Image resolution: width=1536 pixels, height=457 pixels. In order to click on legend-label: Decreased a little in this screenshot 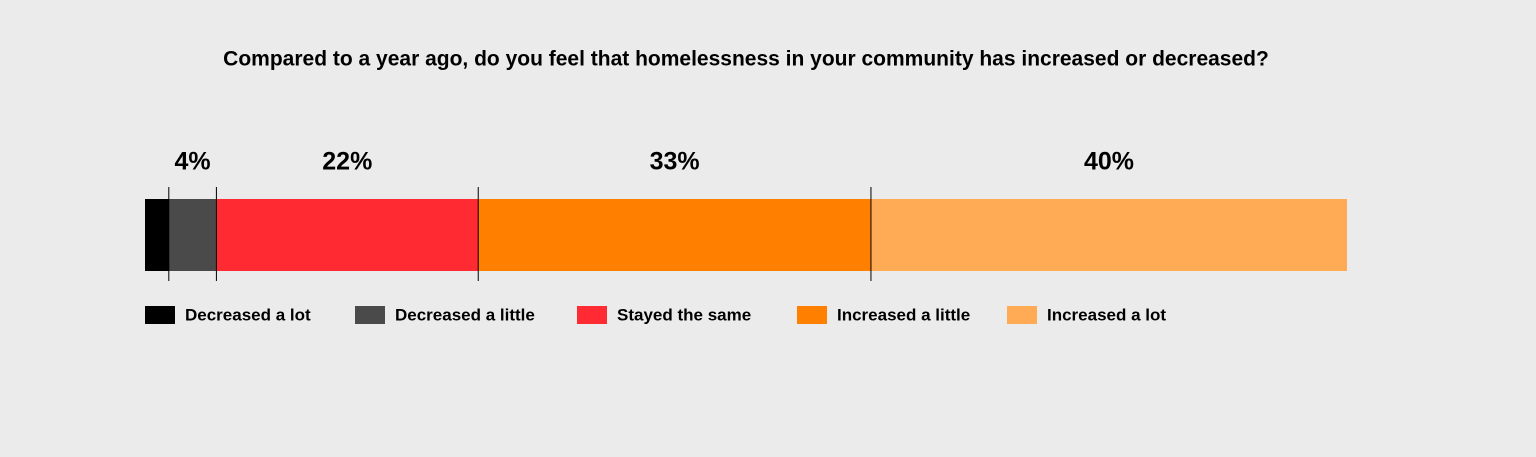, I will do `click(465, 314)`.